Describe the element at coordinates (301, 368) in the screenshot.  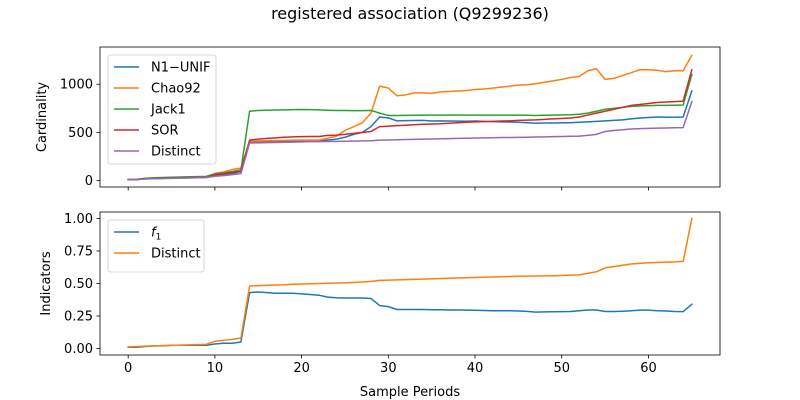
I see `x-tick-label: 20` at that location.